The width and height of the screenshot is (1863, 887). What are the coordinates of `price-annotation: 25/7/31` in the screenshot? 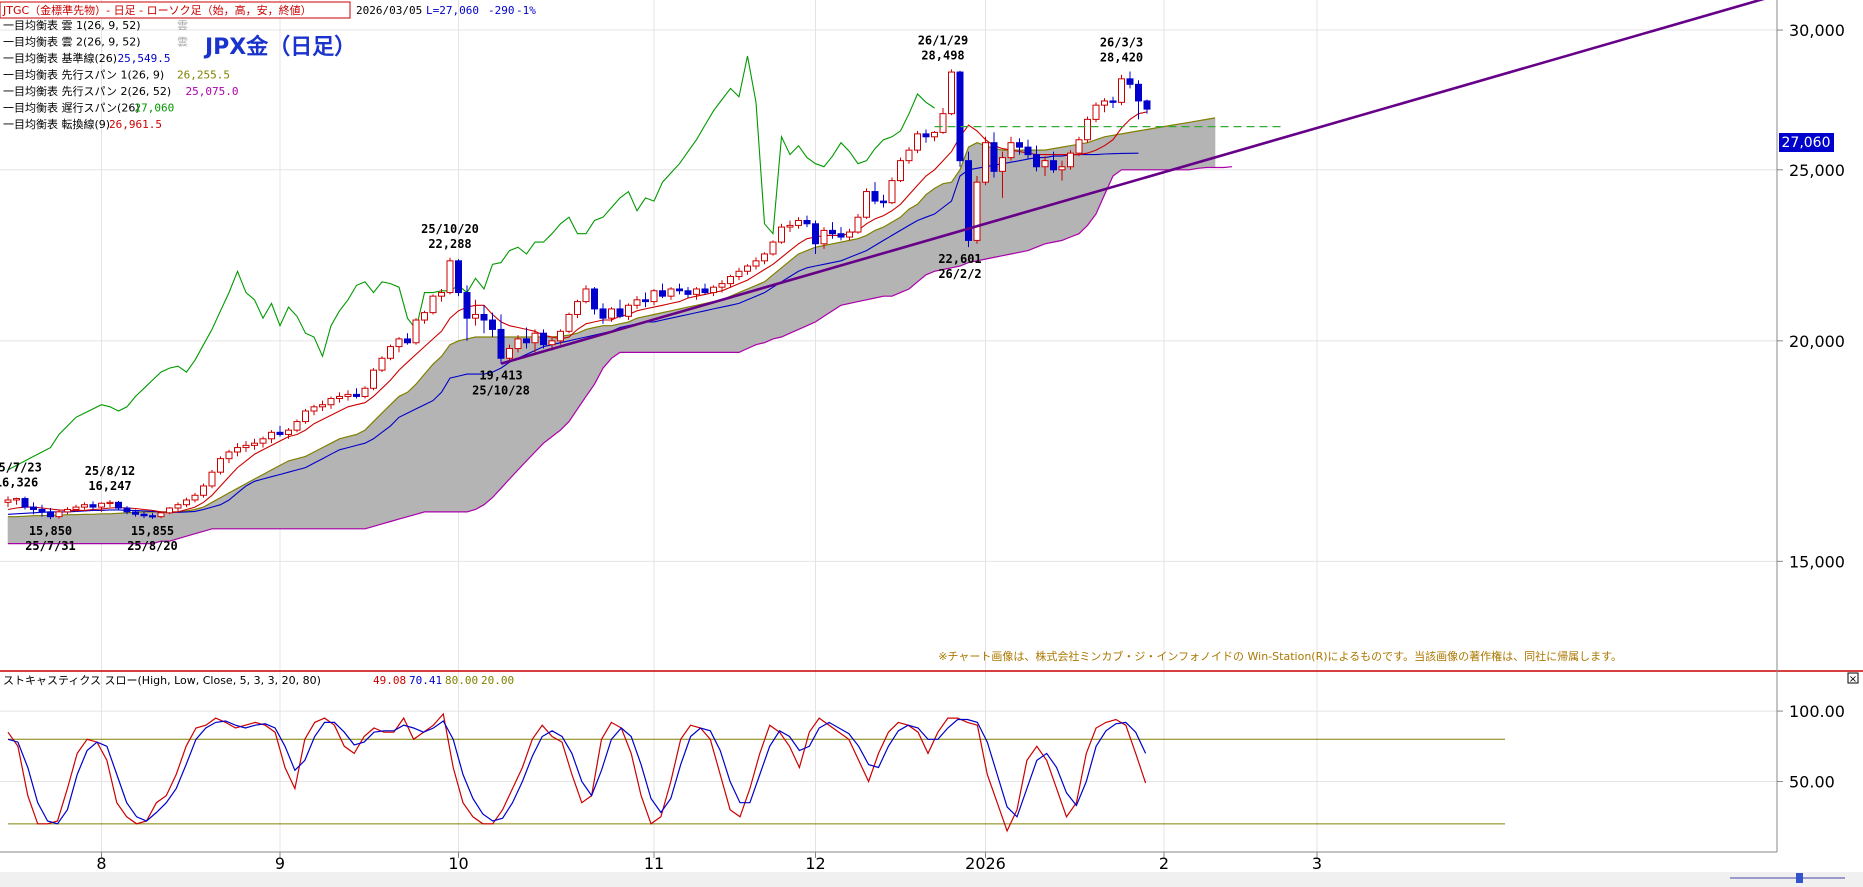 It's located at (50, 546).